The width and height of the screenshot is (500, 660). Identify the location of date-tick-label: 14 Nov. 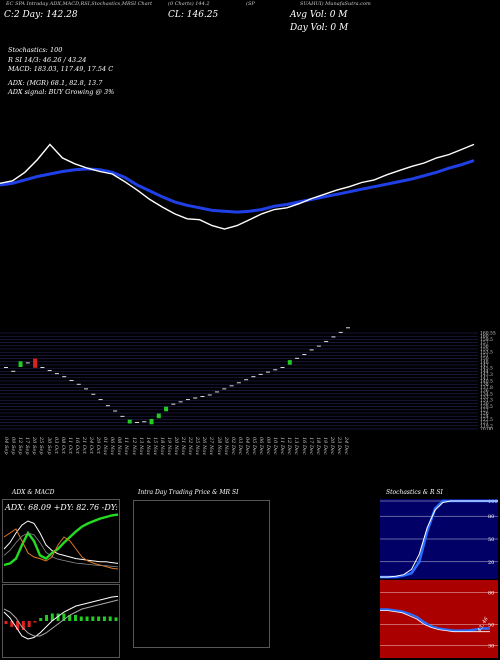
(147, 446).